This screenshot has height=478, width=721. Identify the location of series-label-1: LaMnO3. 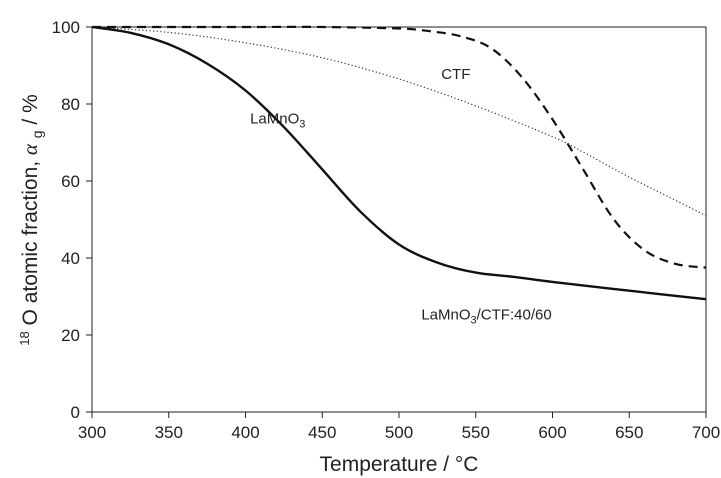
(277, 120).